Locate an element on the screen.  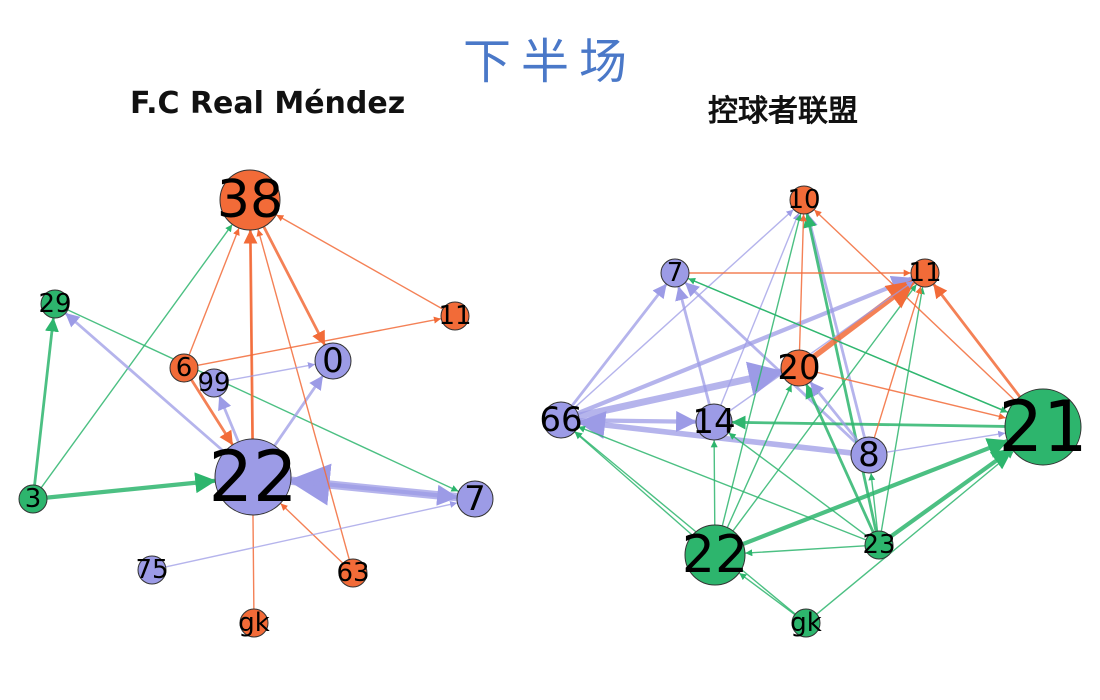
node-left-22: 22 is located at coordinates (252, 477).